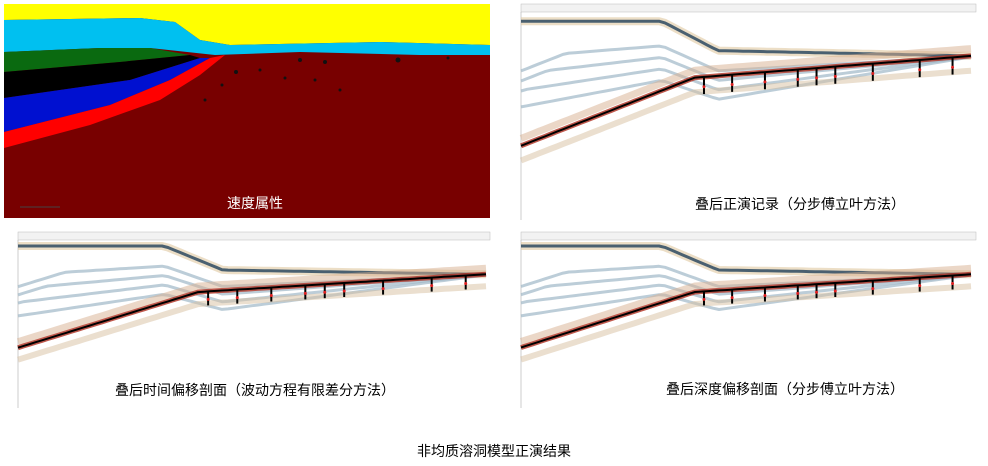 This screenshot has width=988, height=466. I want to click on figure-caption: 非均质溶洞模型正演结果, so click(494, 452).